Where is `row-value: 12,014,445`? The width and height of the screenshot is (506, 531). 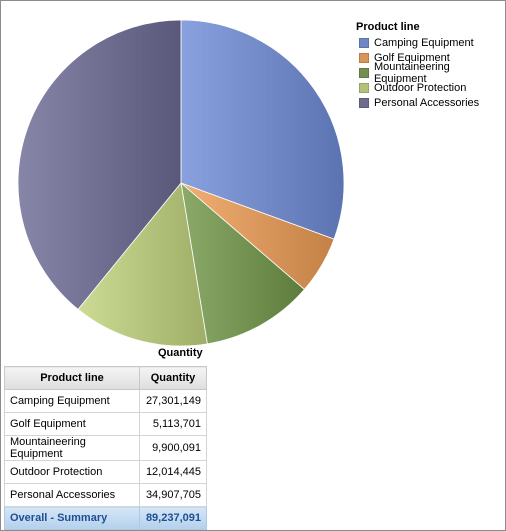 row-value: 12,014,445 is located at coordinates (173, 472).